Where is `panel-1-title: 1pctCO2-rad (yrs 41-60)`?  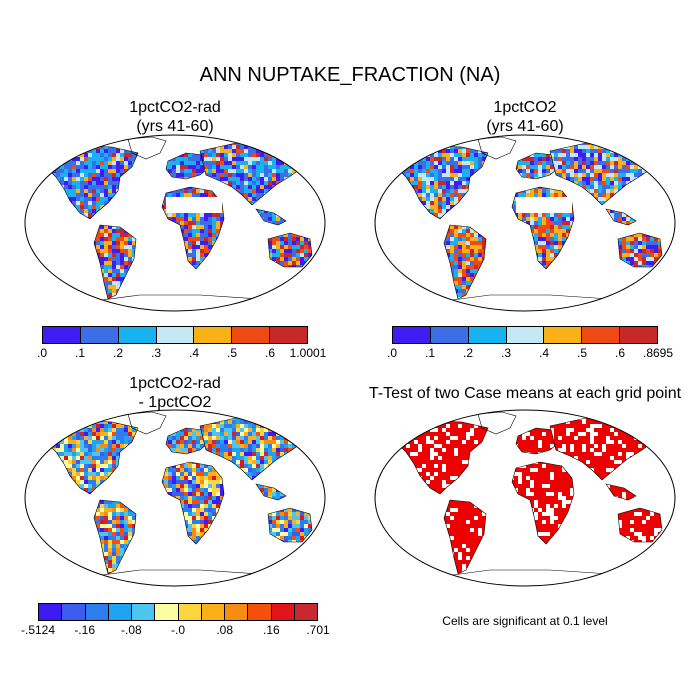
panel-1-title: 1pctCO2-rad (yrs 41-60) is located at coordinates (175, 117).